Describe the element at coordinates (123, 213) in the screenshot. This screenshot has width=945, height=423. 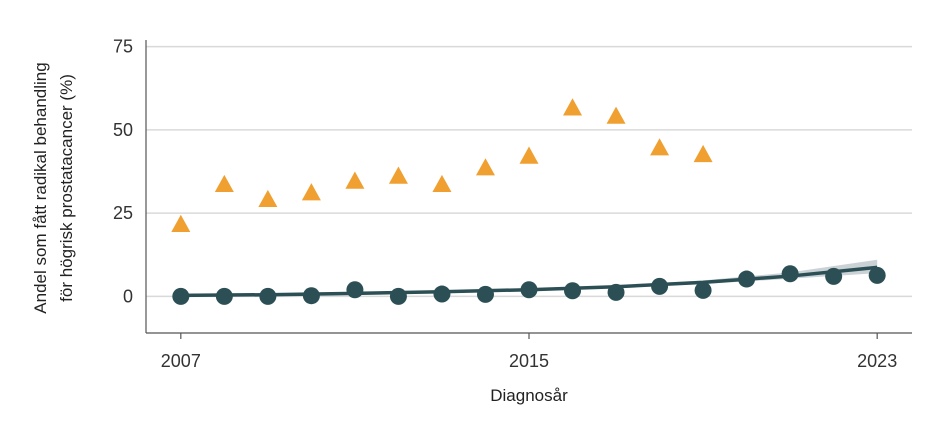
I see `y-tick-label: 25` at that location.